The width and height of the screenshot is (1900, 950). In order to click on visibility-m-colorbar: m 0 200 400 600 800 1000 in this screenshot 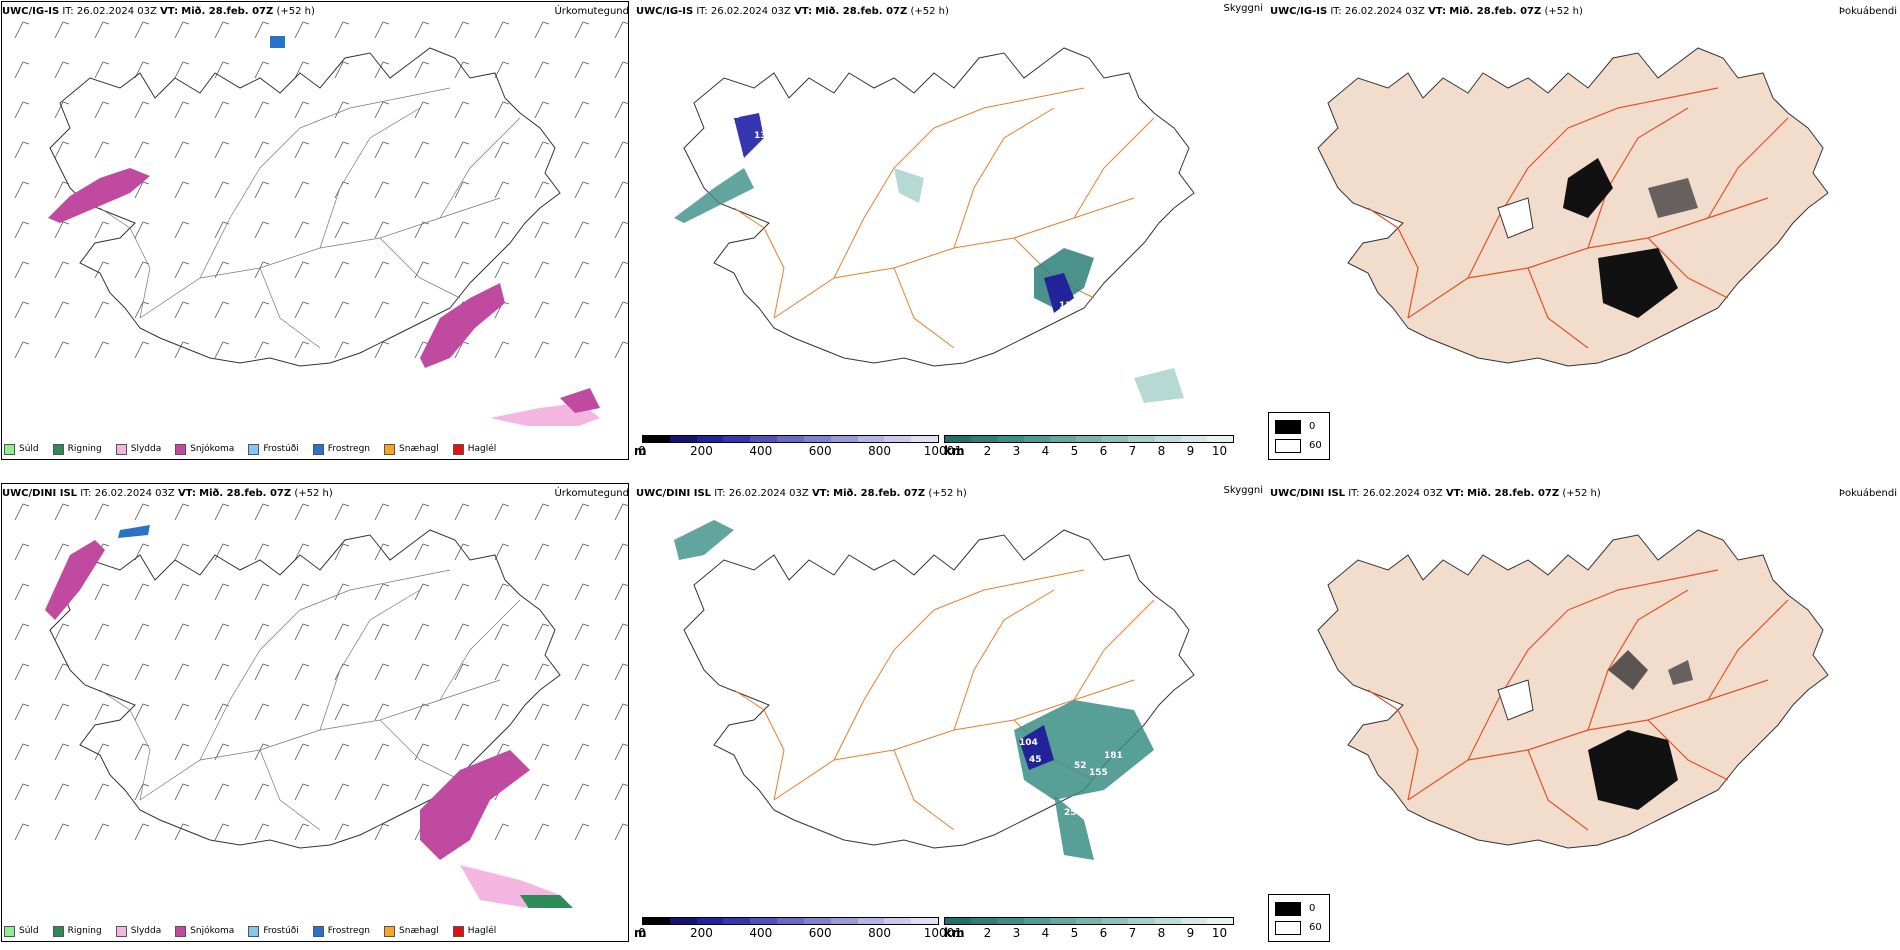, I will do `click(794, 931)`.